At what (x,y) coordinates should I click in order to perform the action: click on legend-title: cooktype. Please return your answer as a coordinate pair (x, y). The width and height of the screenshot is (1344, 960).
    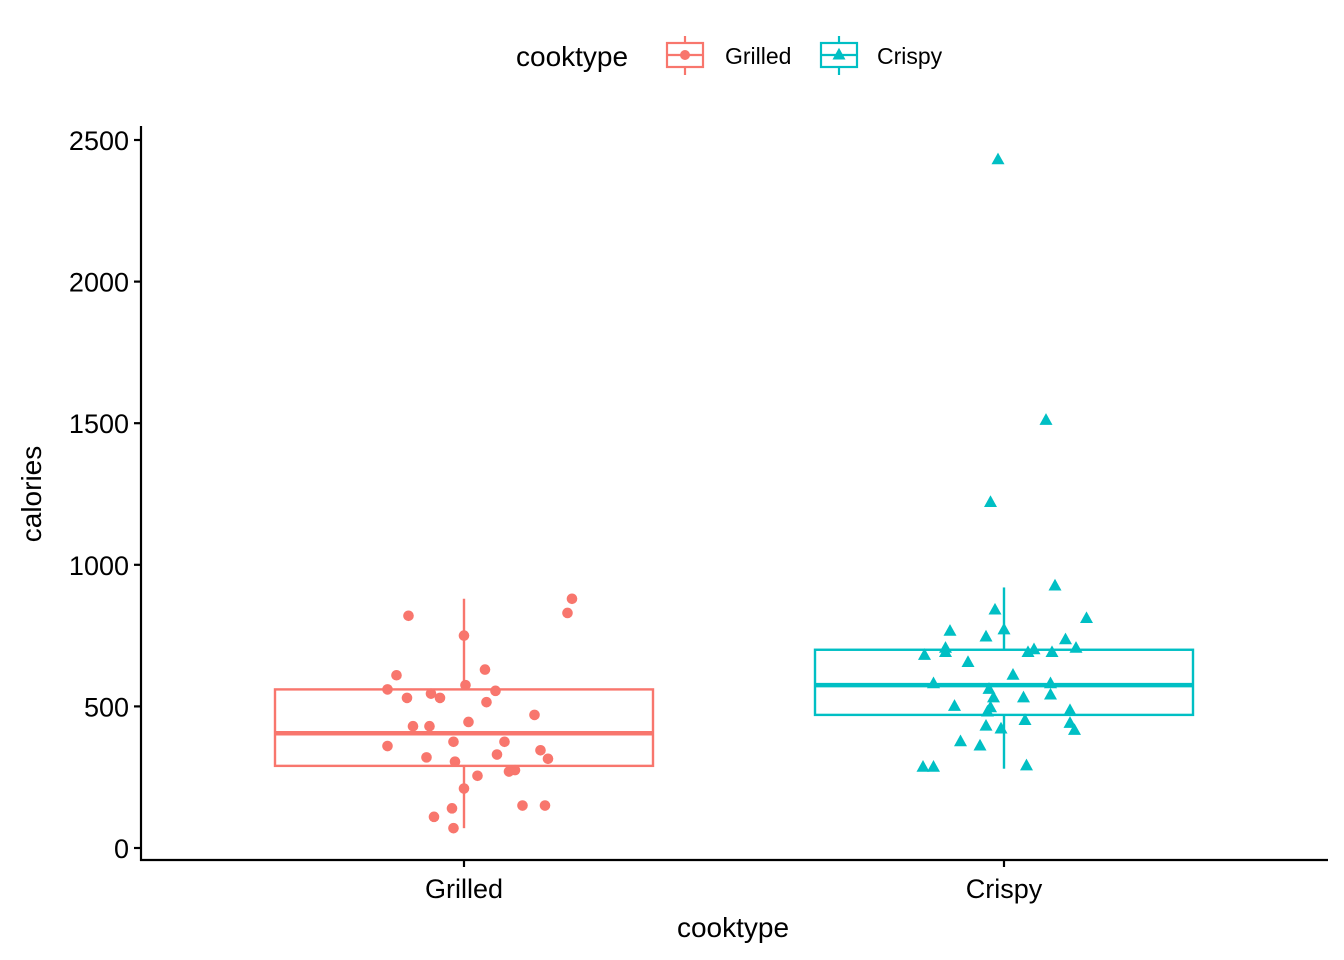
    Looking at the image, I should click on (572, 56).